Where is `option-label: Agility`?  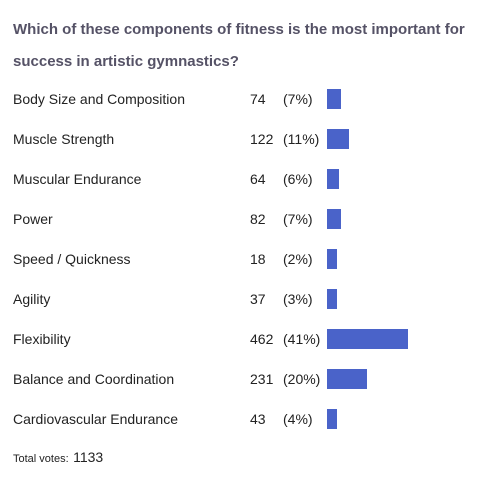 option-label: Agility is located at coordinates (32, 299).